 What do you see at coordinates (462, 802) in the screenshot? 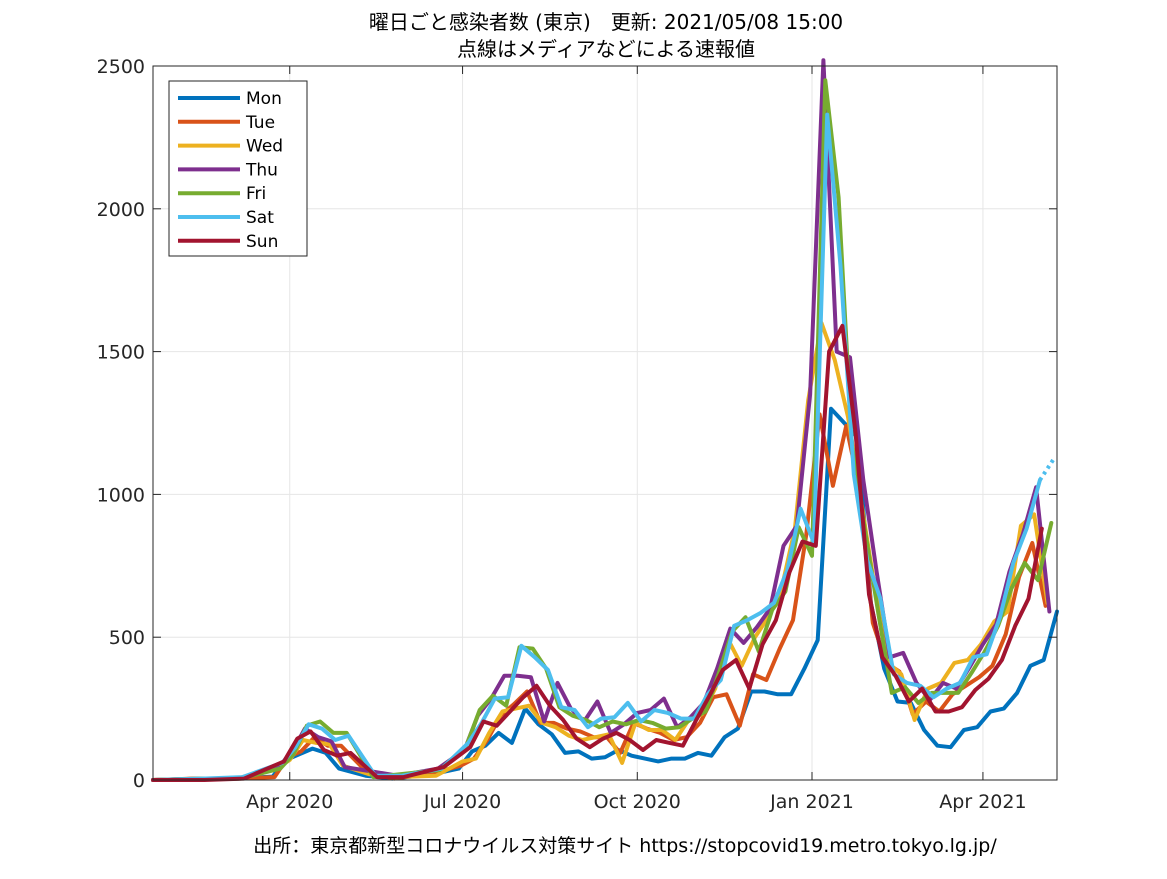
I see `x-tick-label: Jul 2020` at bounding box center [462, 802].